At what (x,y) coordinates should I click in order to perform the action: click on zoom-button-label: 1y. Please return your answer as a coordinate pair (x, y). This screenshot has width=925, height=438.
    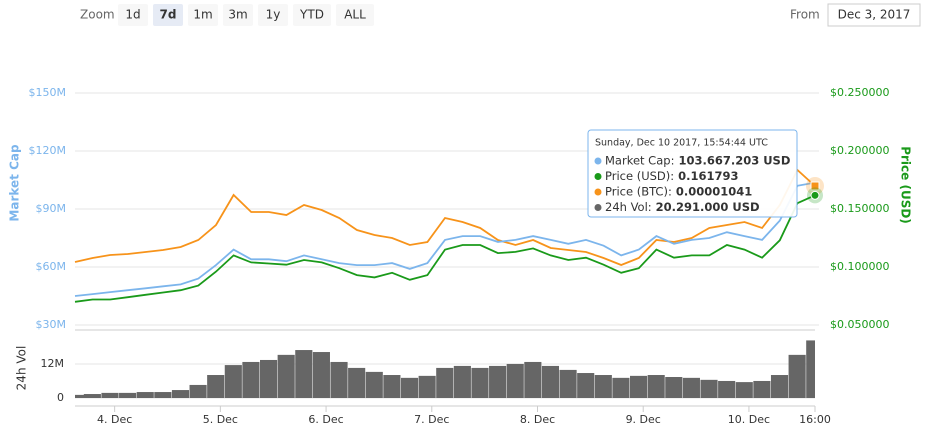
    Looking at the image, I should click on (273, 15).